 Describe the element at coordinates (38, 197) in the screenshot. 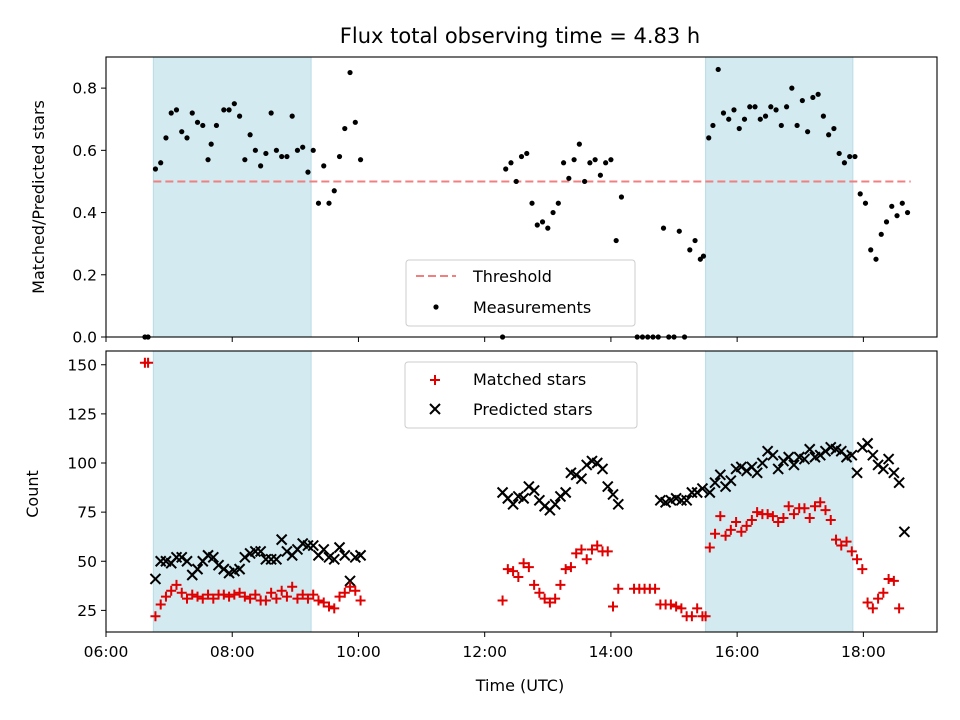

I see `top-y-axis-label: Matched/Predicted stars` at that location.